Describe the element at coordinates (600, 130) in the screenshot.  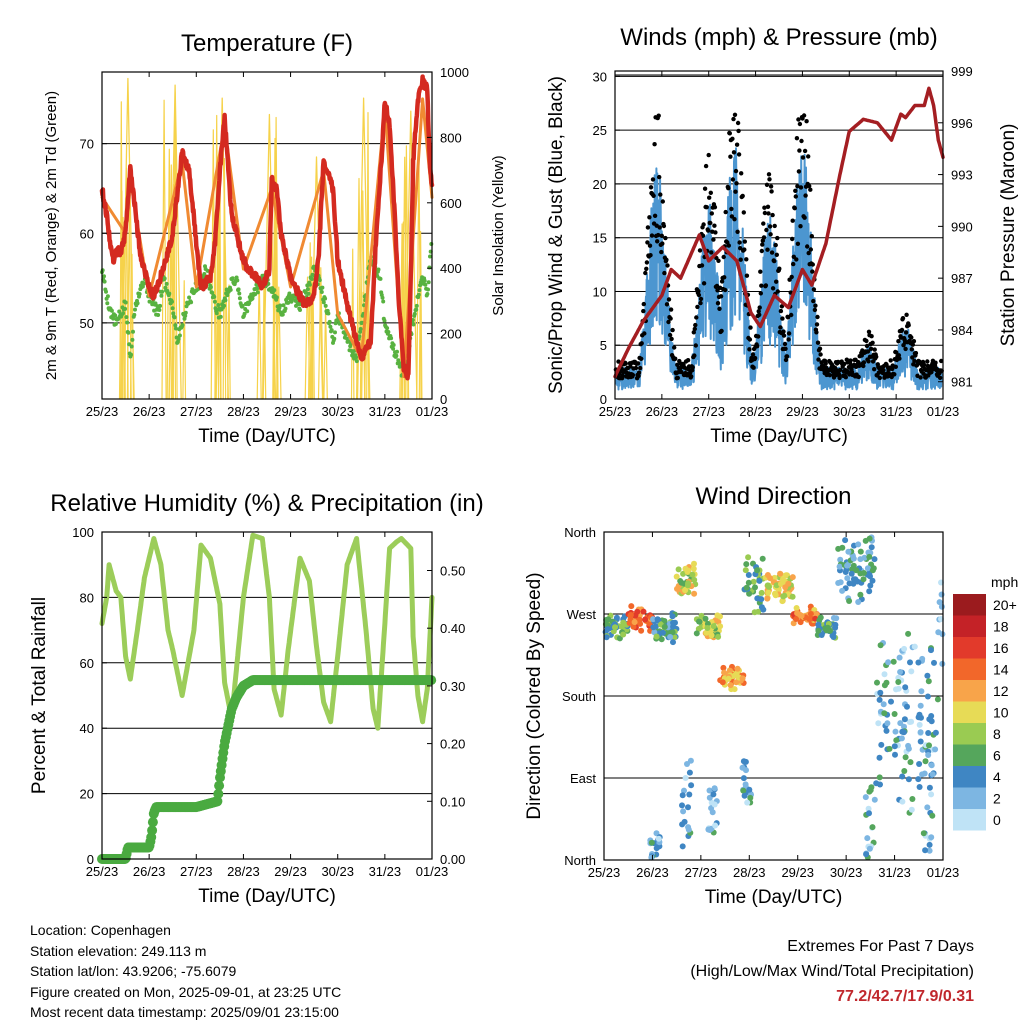
I see `y-tick-label: 25` at that location.